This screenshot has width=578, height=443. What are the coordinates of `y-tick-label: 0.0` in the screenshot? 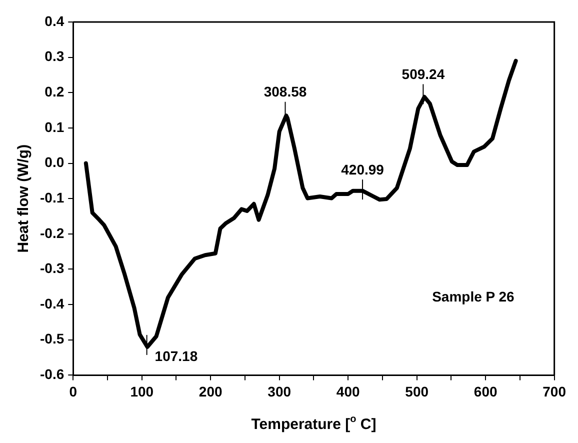 It's located at (54, 162).